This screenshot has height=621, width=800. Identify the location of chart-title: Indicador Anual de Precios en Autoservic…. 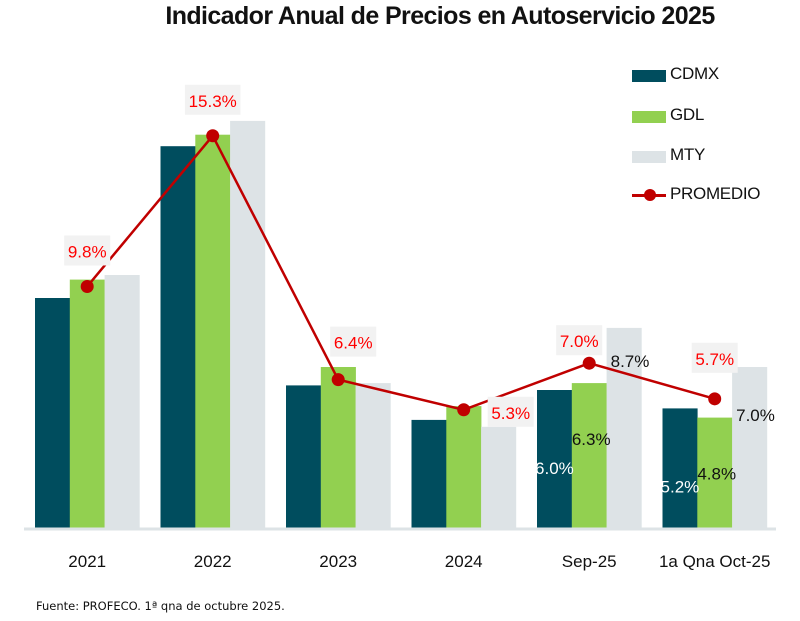
(440, 16).